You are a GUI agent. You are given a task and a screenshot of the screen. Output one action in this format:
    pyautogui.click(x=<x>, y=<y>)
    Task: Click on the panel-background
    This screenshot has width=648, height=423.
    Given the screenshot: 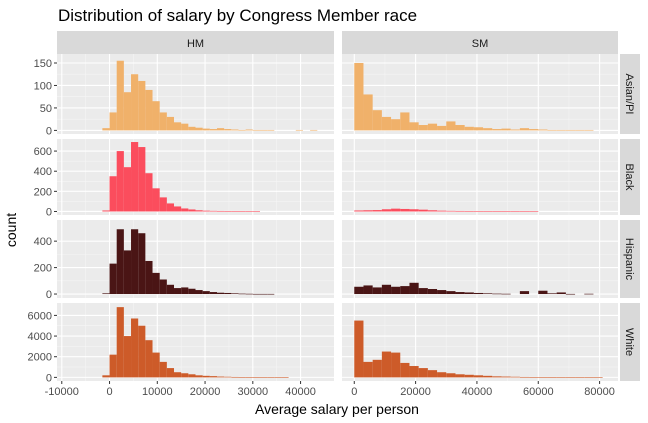 What is the action you would take?
    pyautogui.click(x=195, y=177)
    